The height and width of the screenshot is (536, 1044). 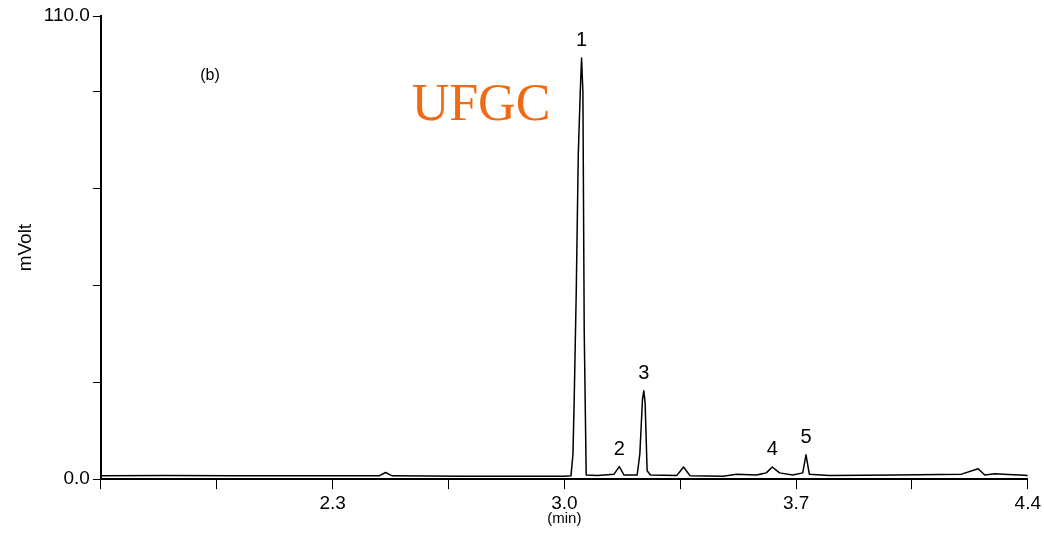 I want to click on x-tick-label: 3.7, so click(x=796, y=502).